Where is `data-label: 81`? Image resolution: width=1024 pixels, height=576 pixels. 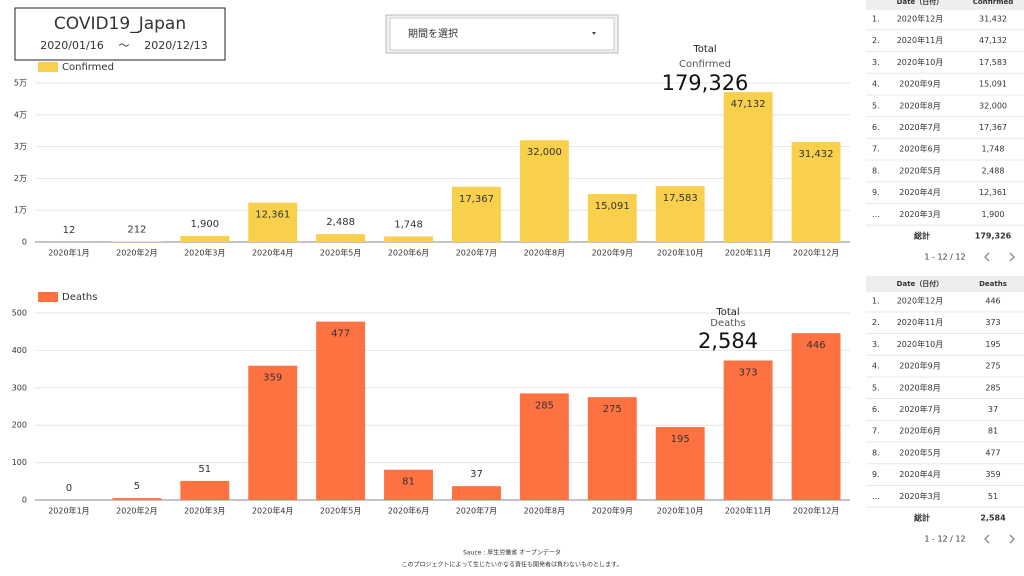 data-label: 81 is located at coordinates (408, 482).